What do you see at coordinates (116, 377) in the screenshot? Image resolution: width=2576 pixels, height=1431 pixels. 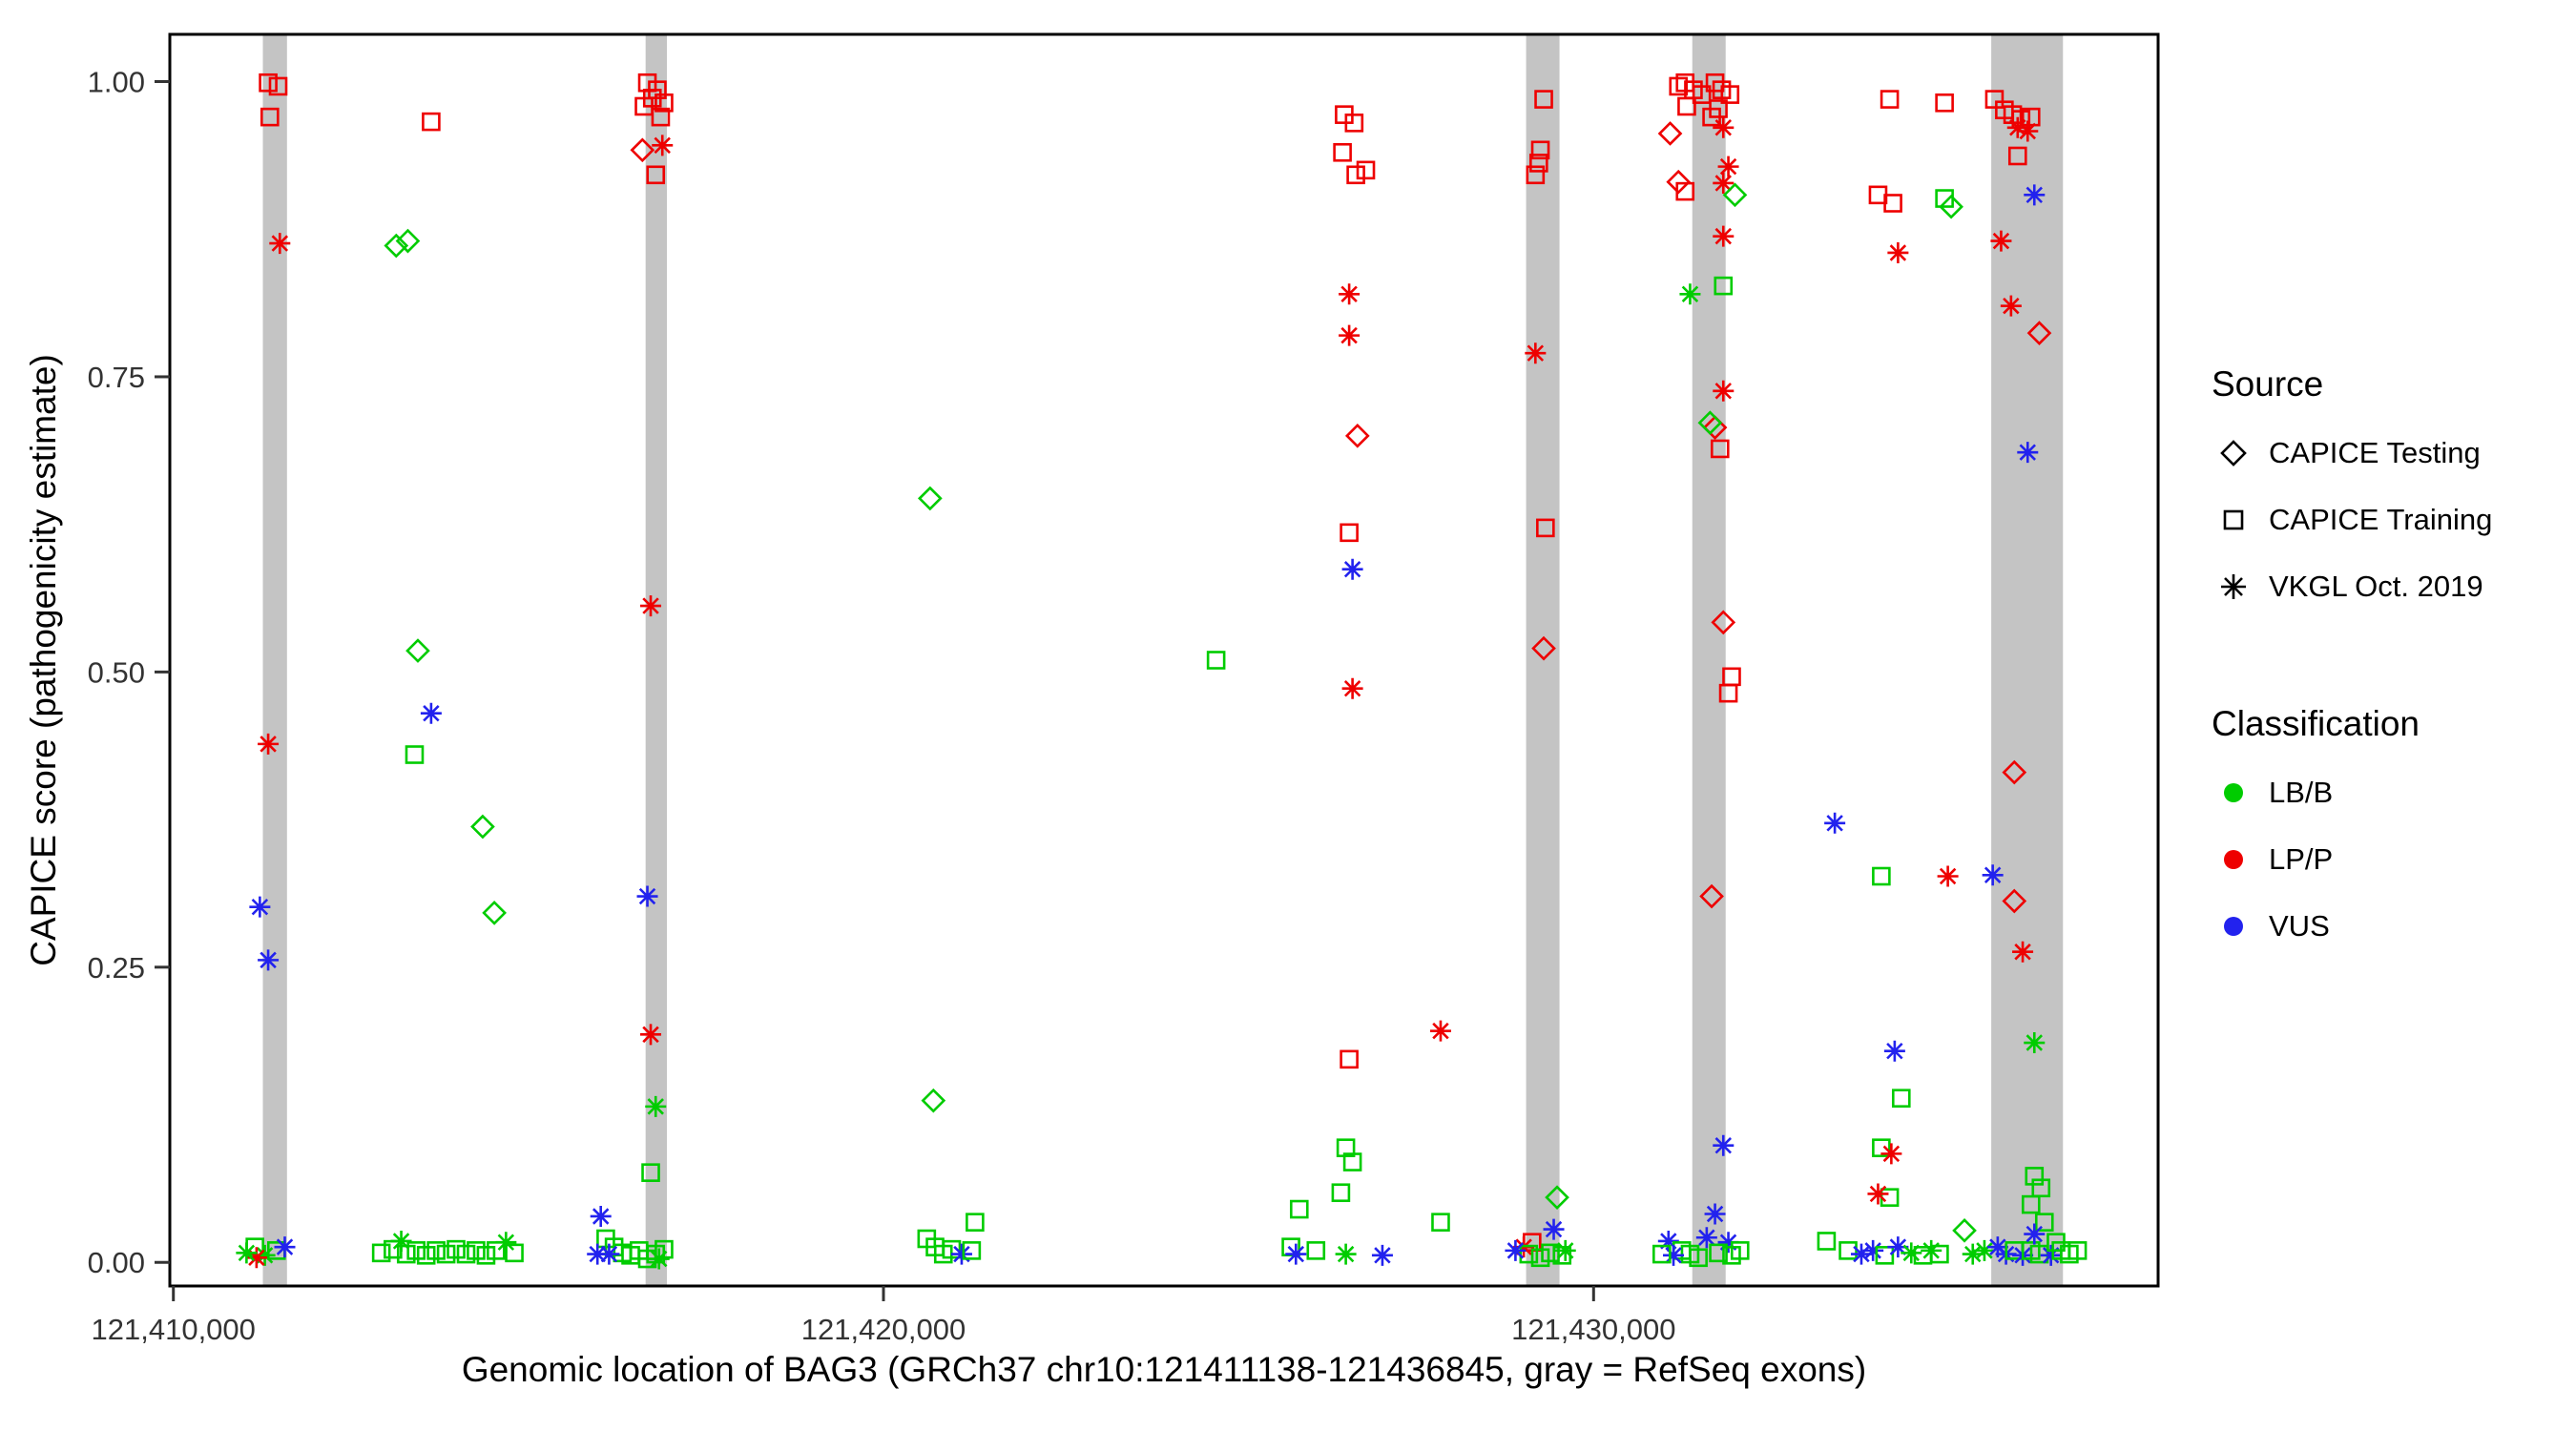 I see `y-tick-label: 0.75` at bounding box center [116, 377].